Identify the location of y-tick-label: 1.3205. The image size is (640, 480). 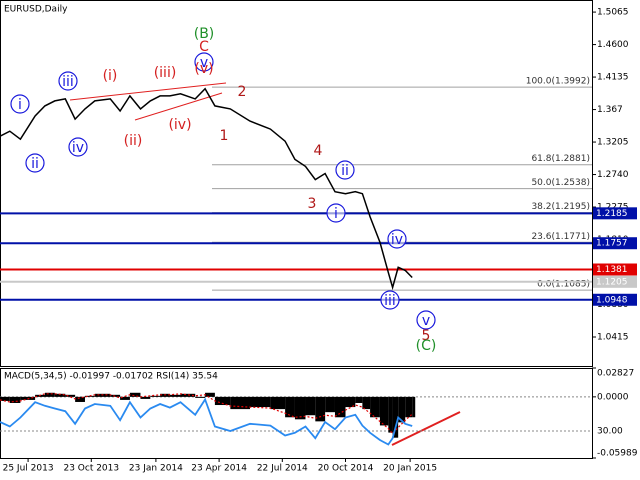
(613, 143).